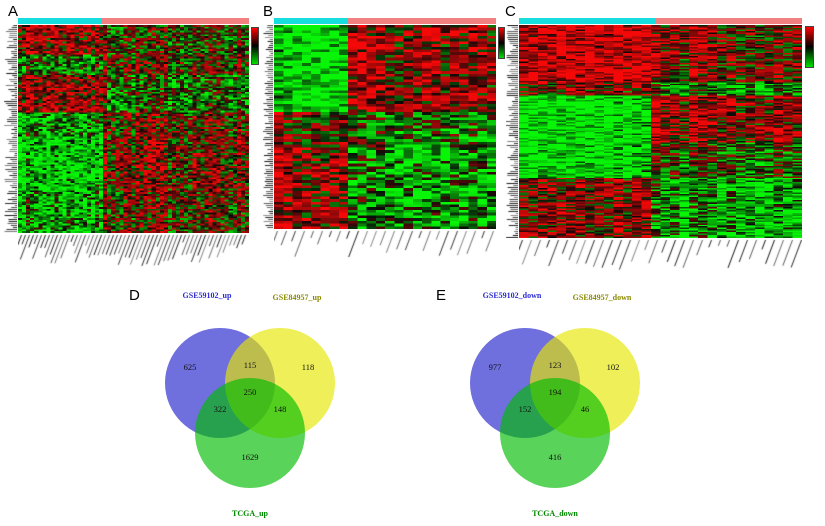 The height and width of the screenshot is (526, 825). I want to click on venn-e-circle-tcga, so click(555, 433).